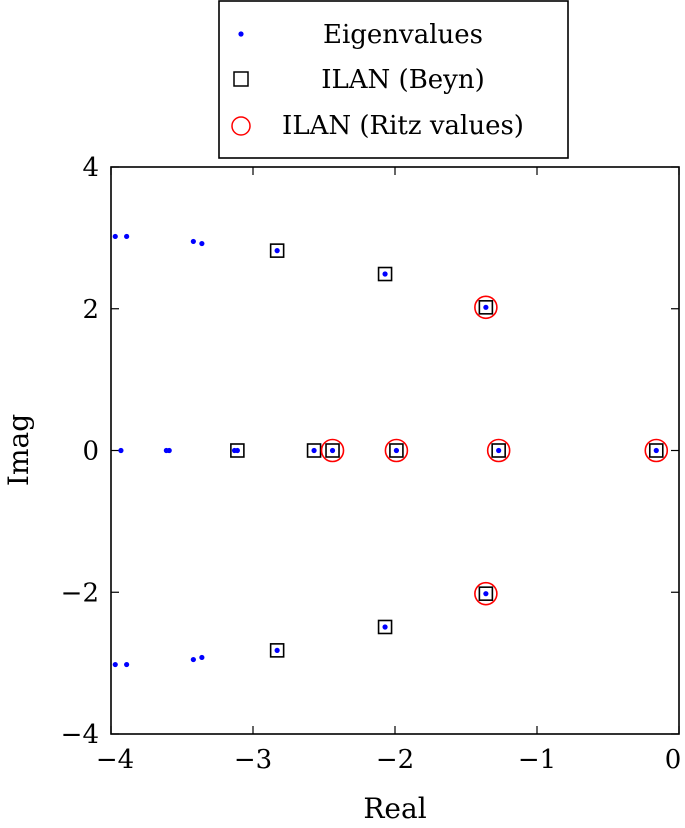 This screenshot has width=685, height=828. I want to click on legend-beyn-label: ILAN (Beyn), so click(403, 80).